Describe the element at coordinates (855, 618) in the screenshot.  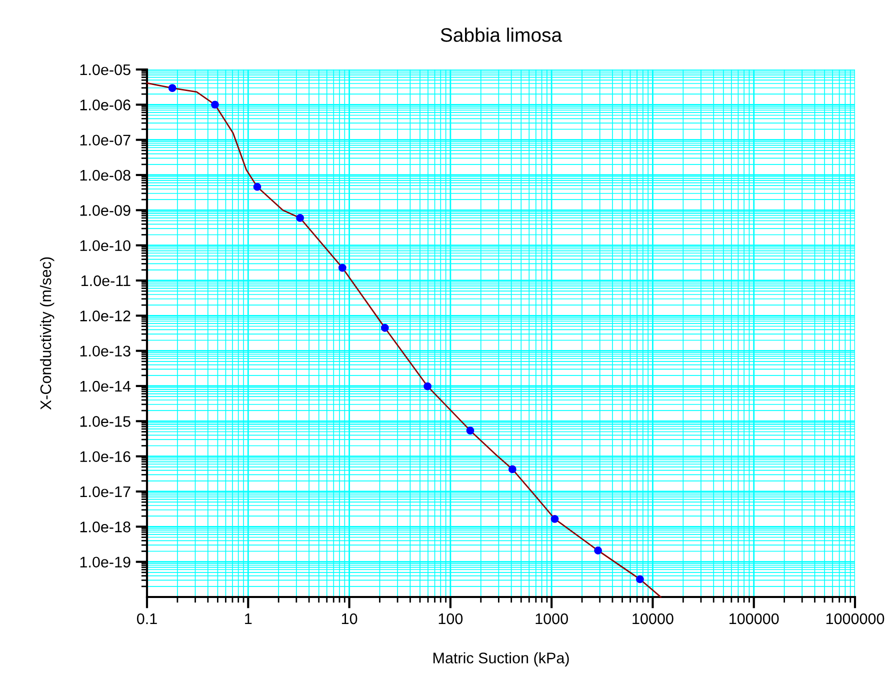
I see `x-tick-label: 1000000` at that location.